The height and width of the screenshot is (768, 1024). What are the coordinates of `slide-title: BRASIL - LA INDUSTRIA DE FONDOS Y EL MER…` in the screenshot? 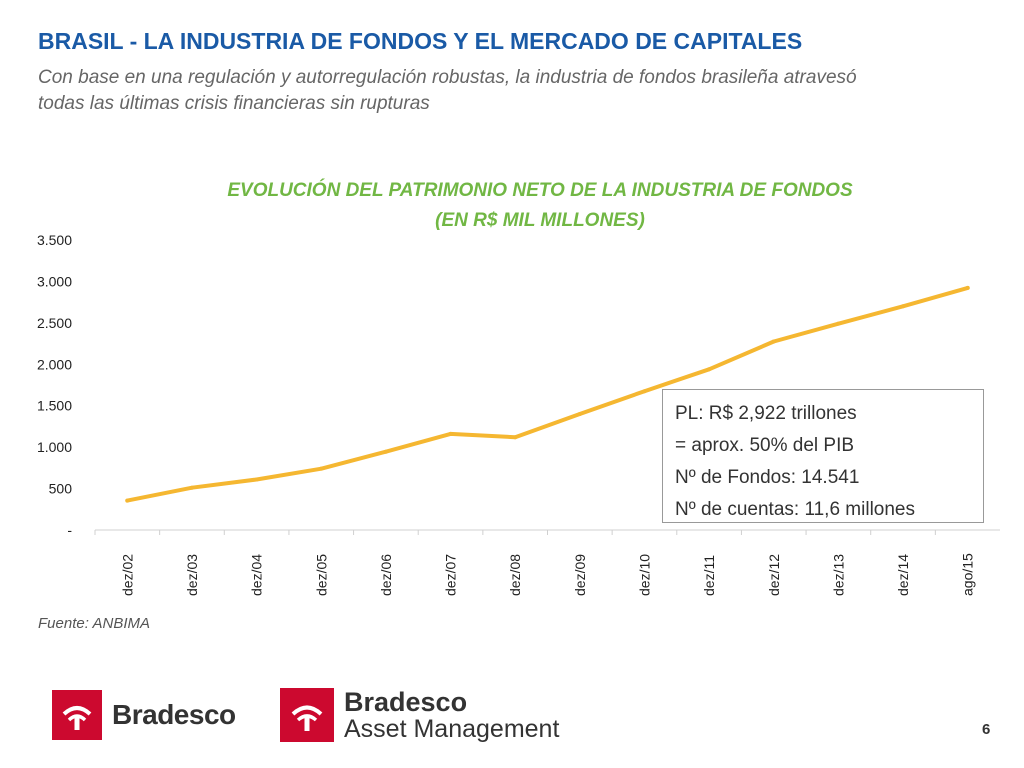 It's located at (420, 41).